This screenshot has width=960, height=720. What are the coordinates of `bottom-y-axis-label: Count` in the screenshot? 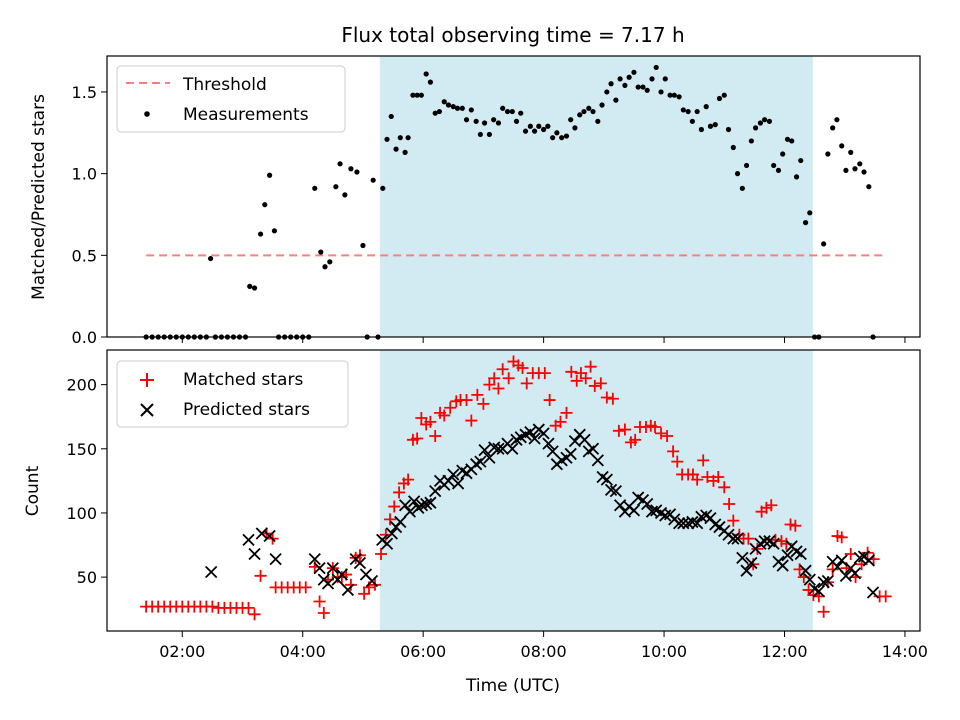 It's located at (33, 490).